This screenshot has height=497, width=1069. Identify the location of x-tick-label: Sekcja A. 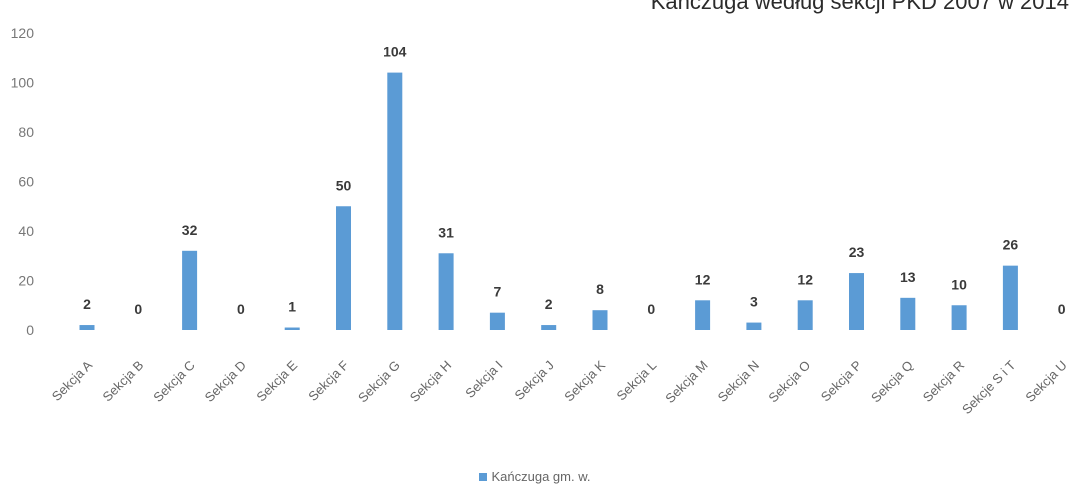
(72, 380).